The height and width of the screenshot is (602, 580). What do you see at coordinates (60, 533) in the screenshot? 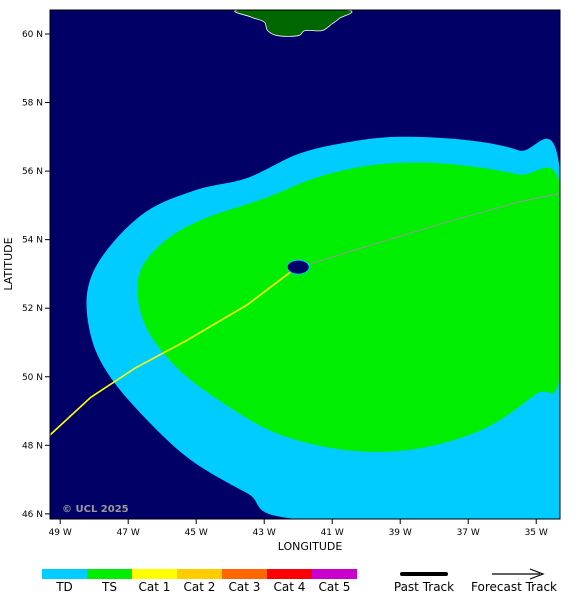
I see `lon-tick-label: 49 W` at bounding box center [60, 533].